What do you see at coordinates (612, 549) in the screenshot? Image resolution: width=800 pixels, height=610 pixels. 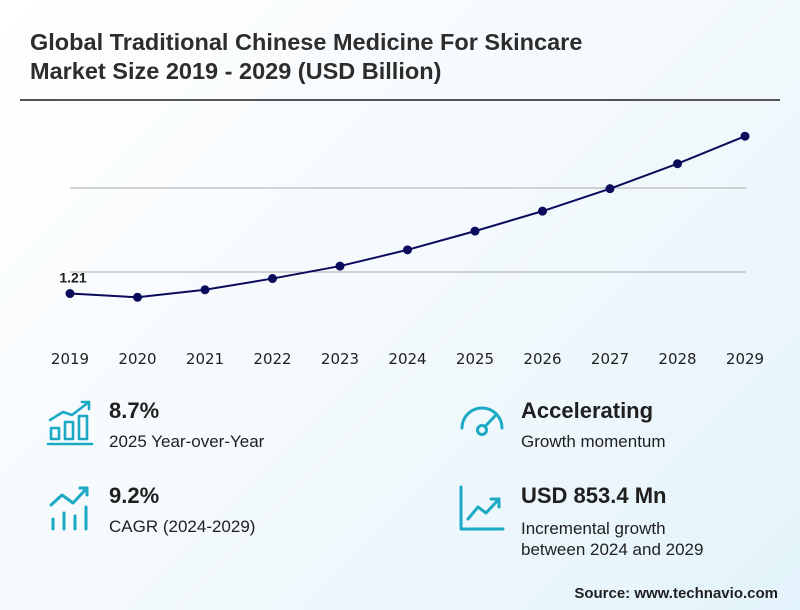 I see `incremental-label-line2: between 2024 and 2029` at bounding box center [612, 549].